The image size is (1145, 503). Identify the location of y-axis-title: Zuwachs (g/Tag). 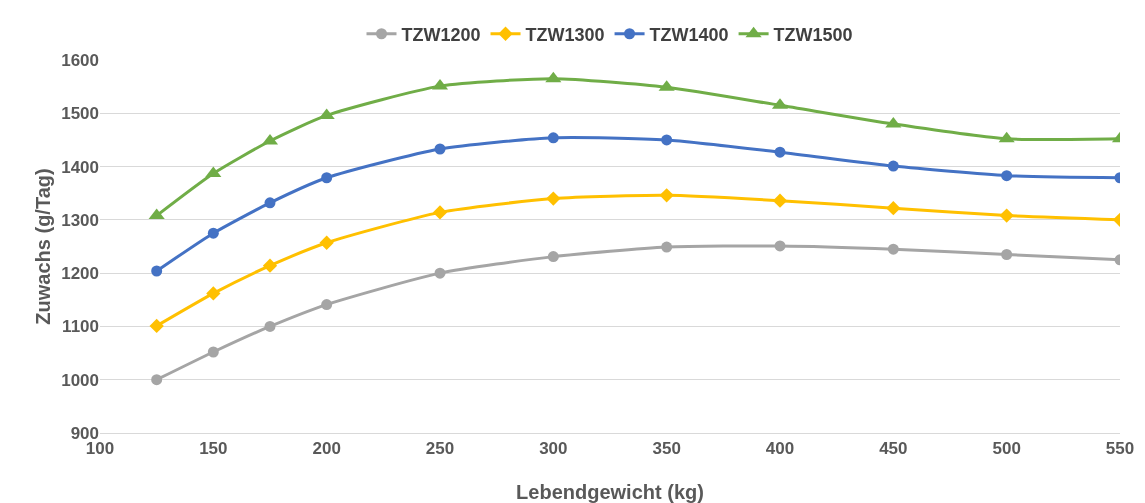
(43, 246).